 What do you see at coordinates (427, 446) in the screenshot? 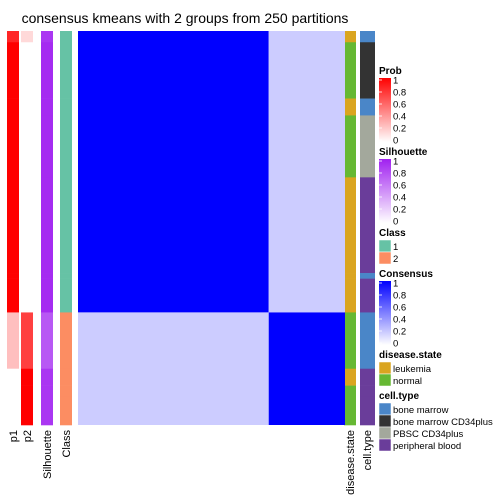
I see `legend-label-cell-type-3: peripheral blood` at bounding box center [427, 446].